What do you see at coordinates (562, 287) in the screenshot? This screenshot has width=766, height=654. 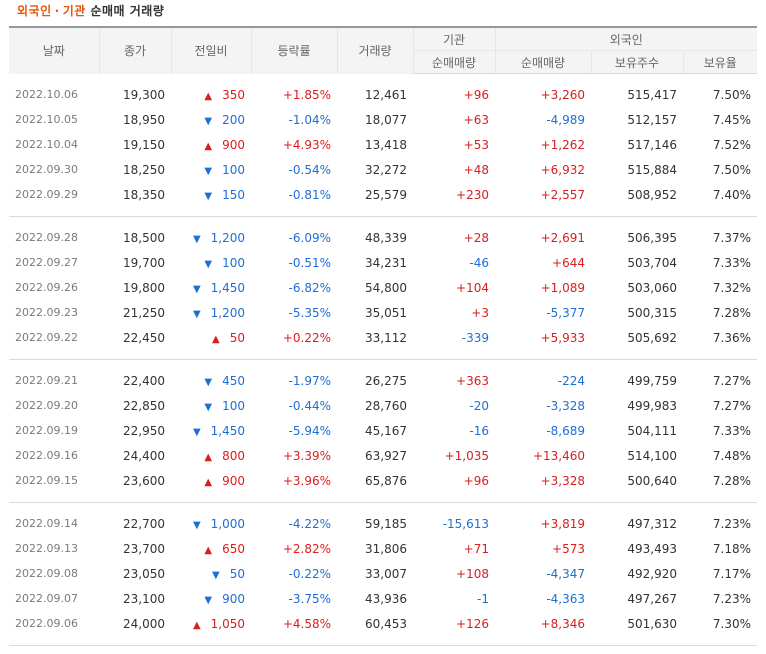 I see `cell-foreign-net: +1,089` at bounding box center [562, 287].